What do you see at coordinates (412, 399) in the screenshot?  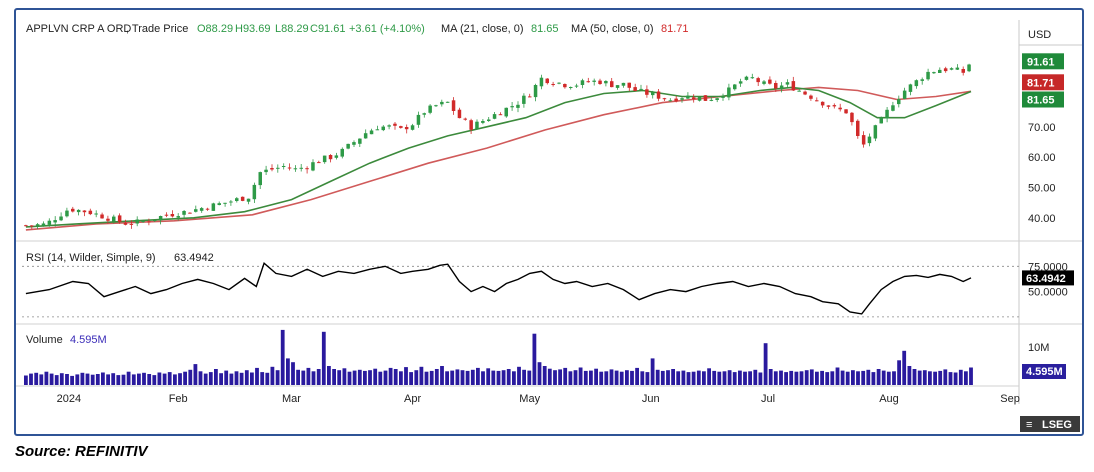 I see `time-label-apr: Apr` at bounding box center [412, 399].